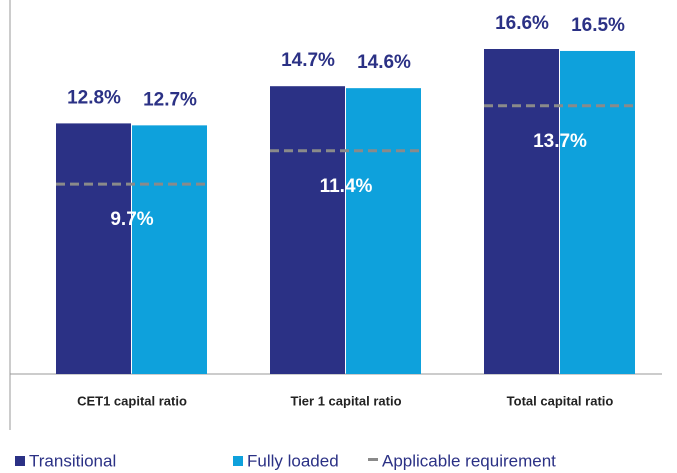  What do you see at coordinates (469, 460) in the screenshot?
I see `legend-label: Applicable requirement` at bounding box center [469, 460].